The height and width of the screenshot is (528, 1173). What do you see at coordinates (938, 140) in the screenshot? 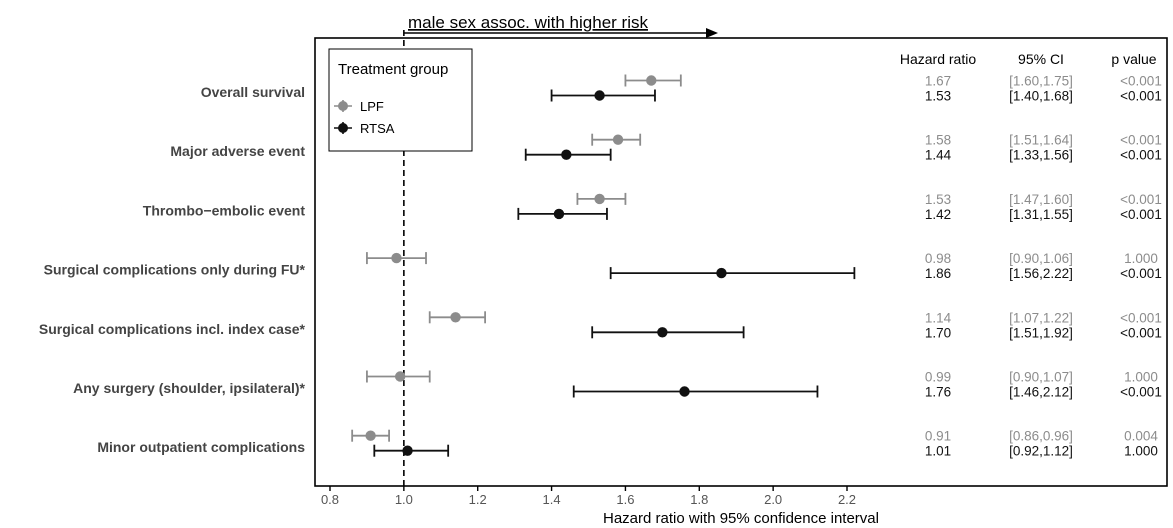
I see `hr-value-lpf: 1.58` at bounding box center [938, 140].